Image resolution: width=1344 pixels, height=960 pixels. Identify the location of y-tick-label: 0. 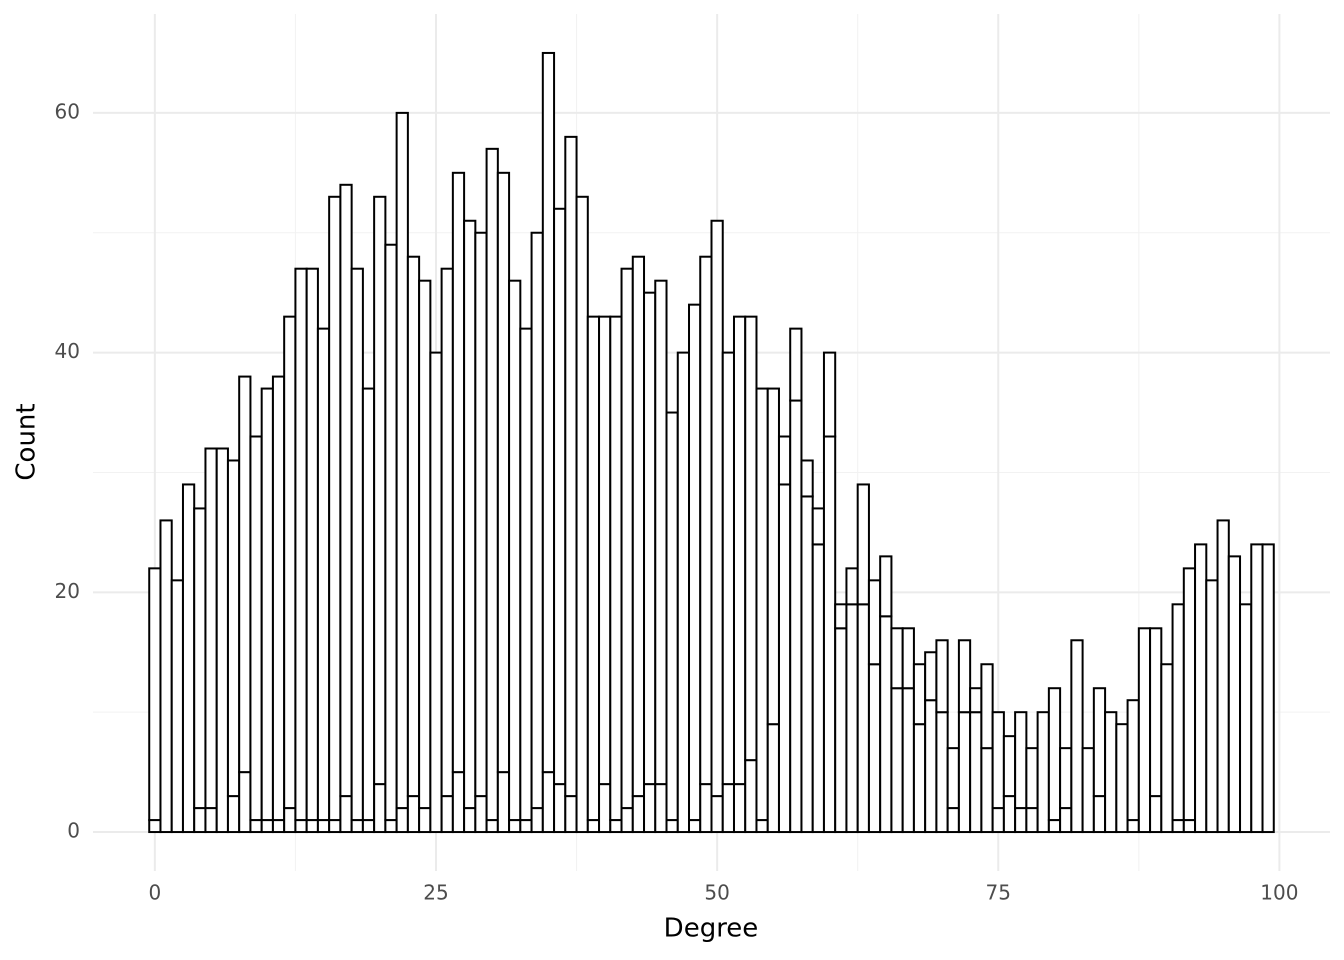
(73, 831).